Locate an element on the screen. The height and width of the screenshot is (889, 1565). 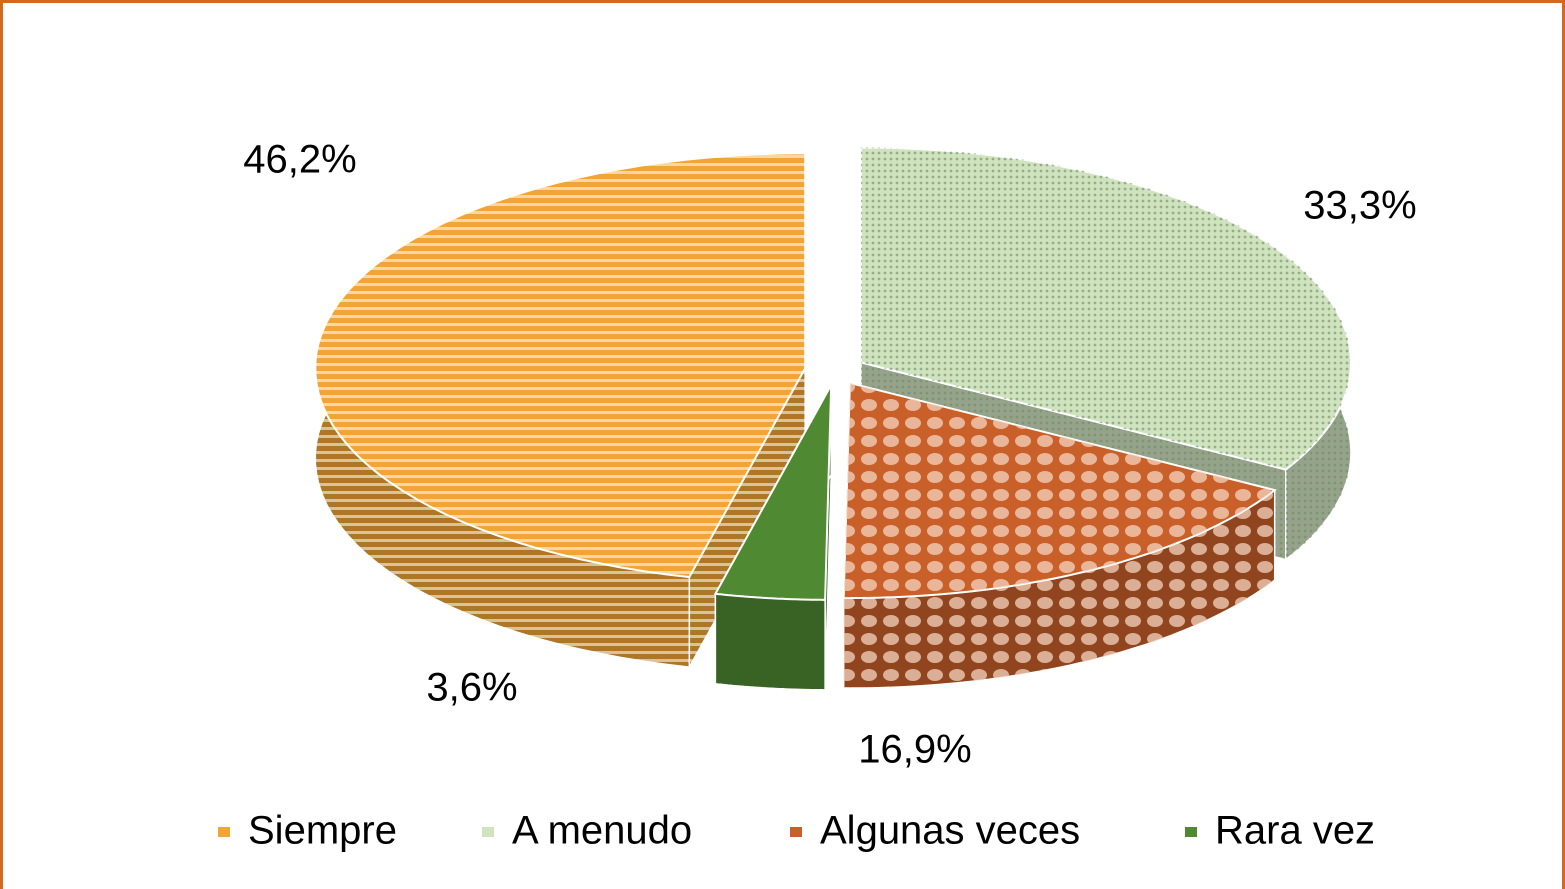
legend-label: Algunas veces is located at coordinates (950, 831).